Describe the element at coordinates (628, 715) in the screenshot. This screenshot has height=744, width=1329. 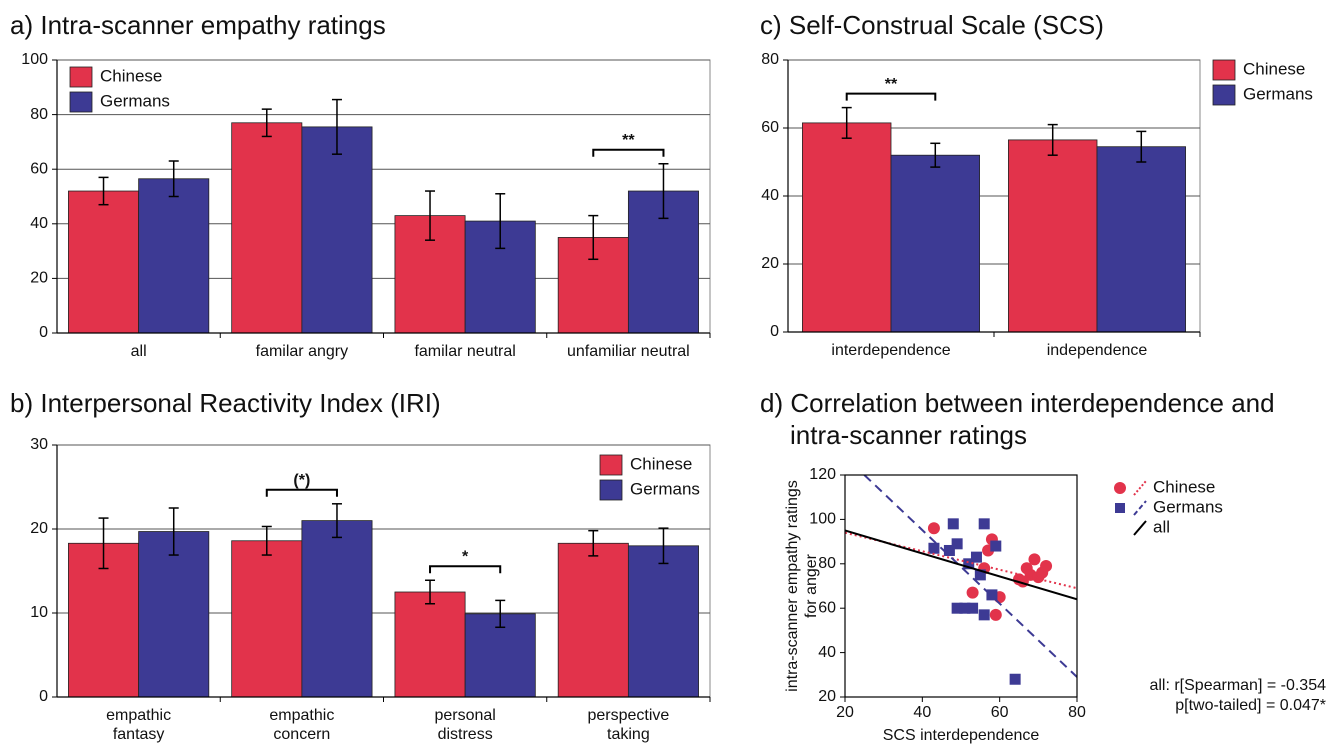
I see `x-tick-label: perspective` at that location.